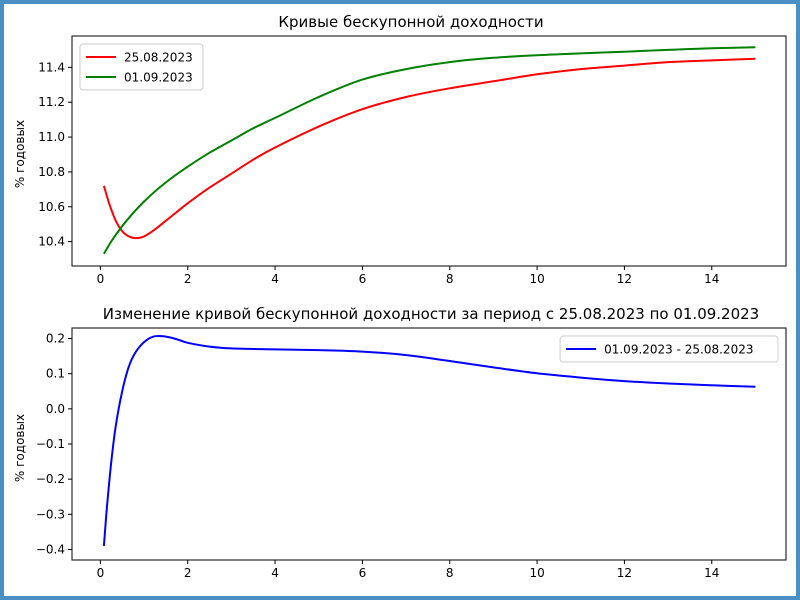 The height and width of the screenshot is (600, 800). Describe the element at coordinates (20, 154) in the screenshot. I see `top-plot-ylabel: % годовых` at that location.